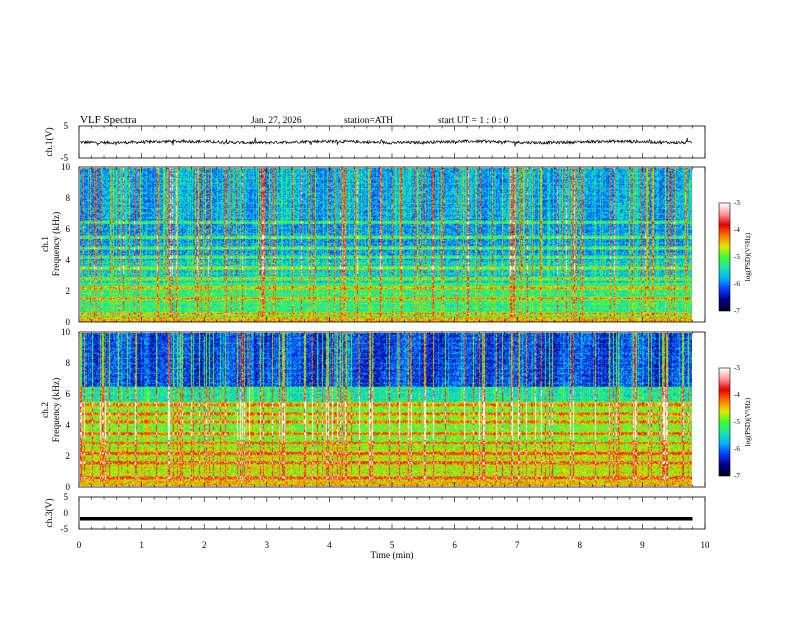 This screenshot has height=617, width=792. Describe the element at coordinates (66, 513) in the screenshot. I see `ch3-ytick-mid: 0` at that location.